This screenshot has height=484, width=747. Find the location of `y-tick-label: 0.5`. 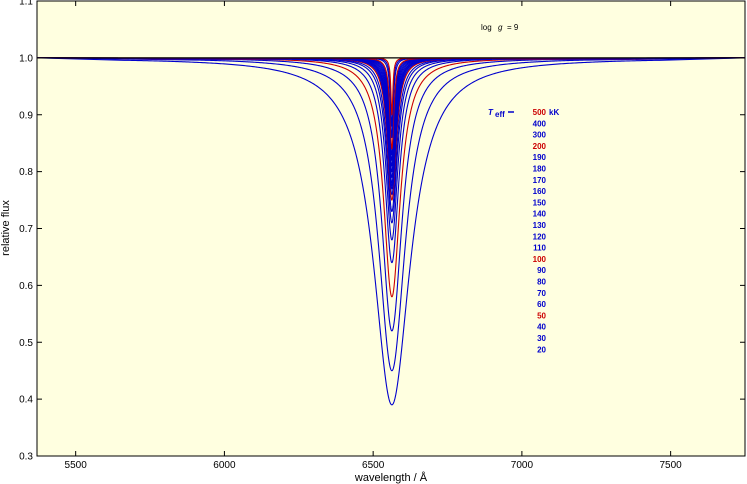

y-tick-label: 0.5 is located at coordinates (26, 343).